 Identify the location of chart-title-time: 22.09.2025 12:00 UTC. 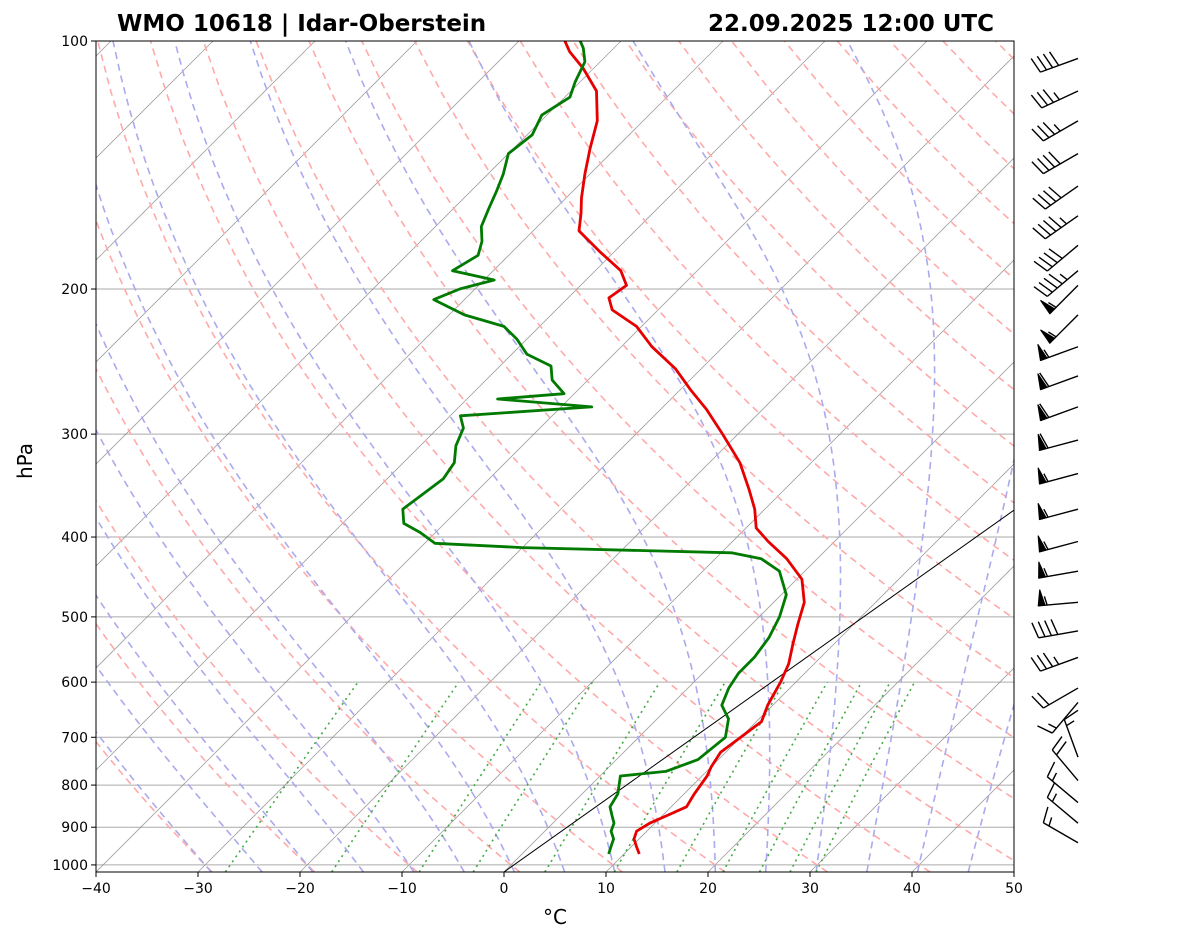
(851, 24).